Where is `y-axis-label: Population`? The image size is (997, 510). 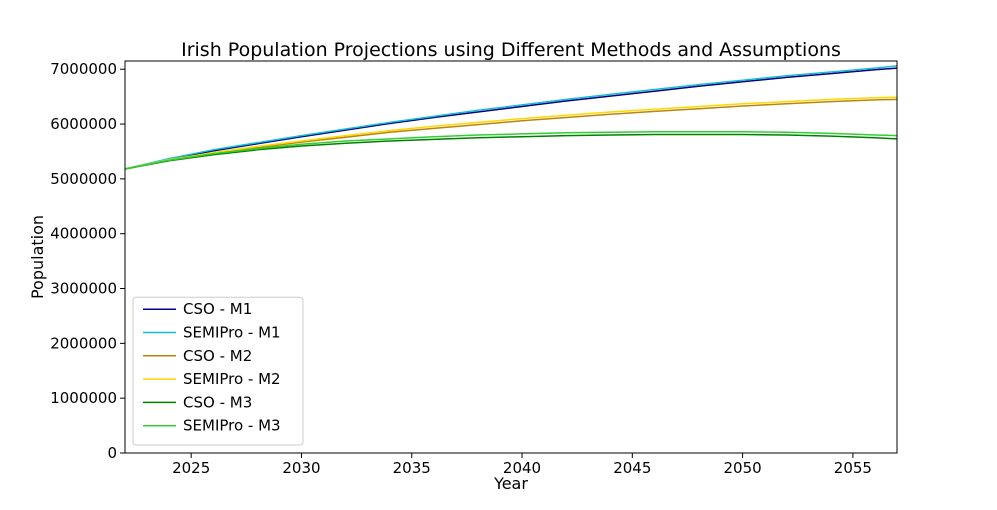
y-axis-label: Population is located at coordinates (37, 257).